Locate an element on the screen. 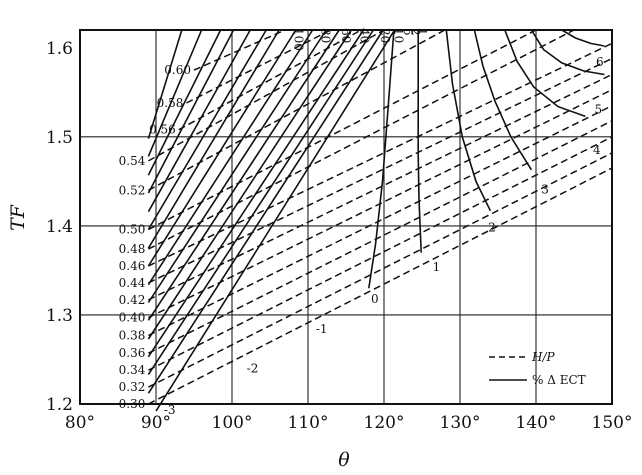 Image resolution: width=642 pixels, height=475 pixels. ect-top-label-100: 100 is located at coordinates (298, 39).